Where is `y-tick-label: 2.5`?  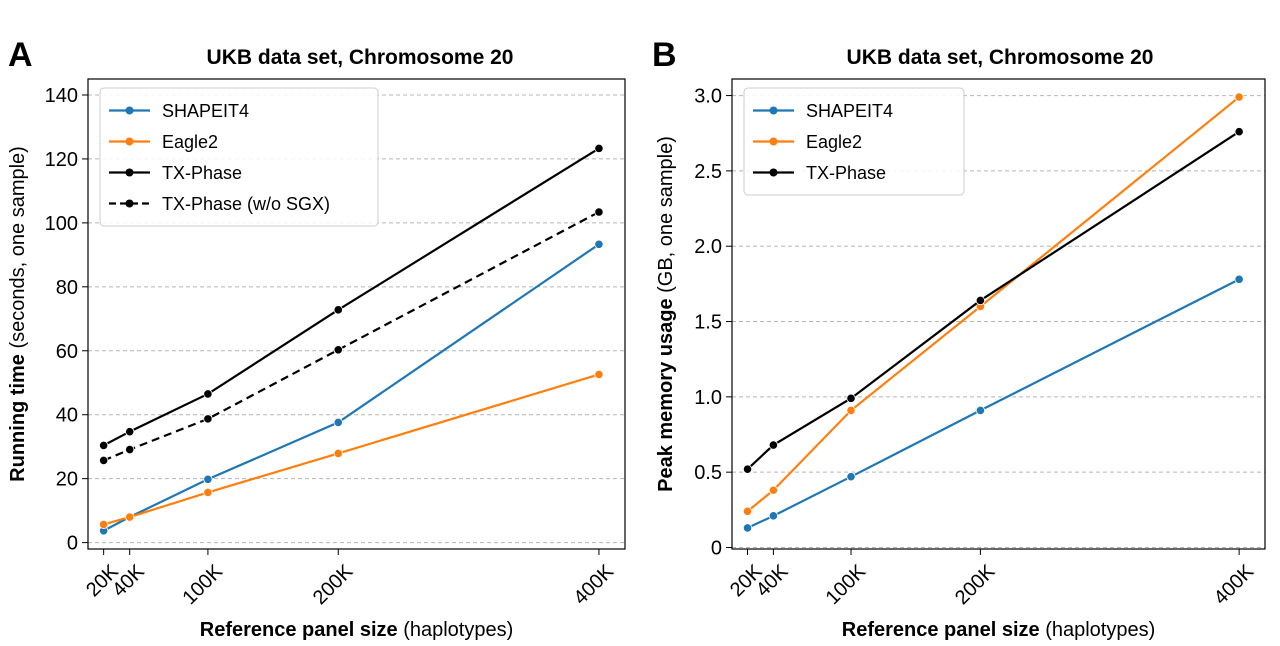
y-tick-label: 2.5 is located at coordinates (708, 172).